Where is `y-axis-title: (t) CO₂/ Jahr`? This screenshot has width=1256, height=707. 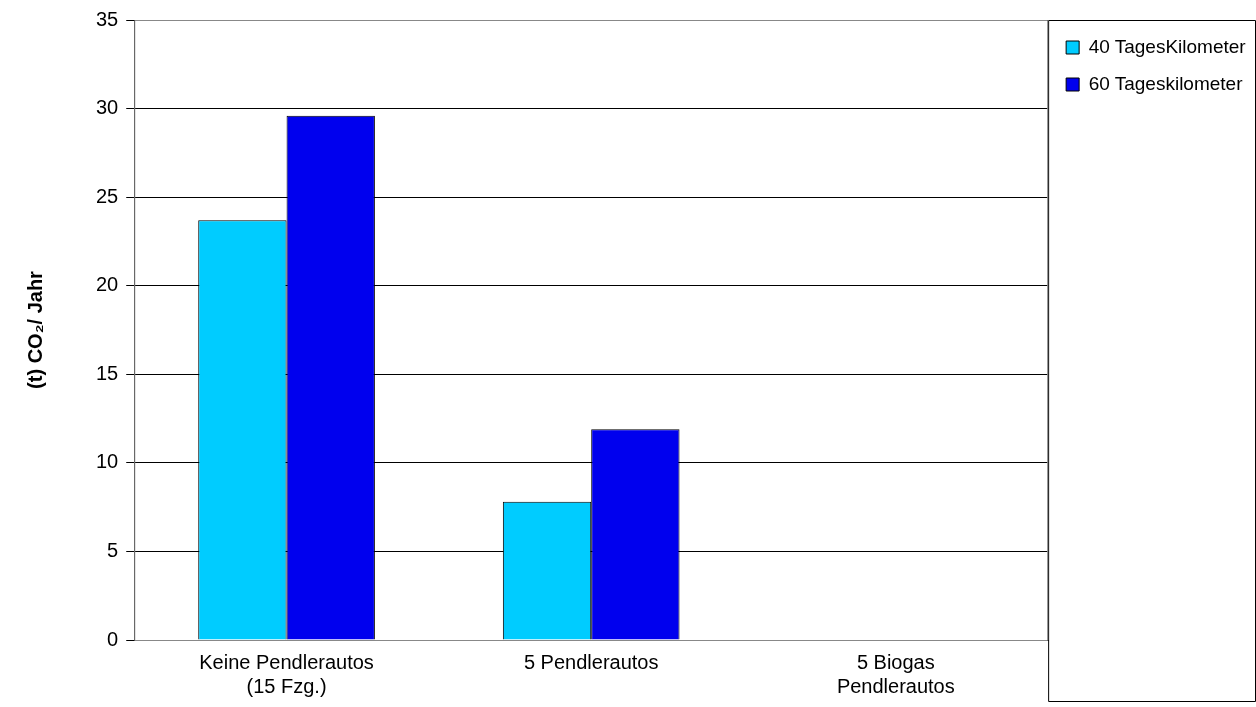 y-axis-title: (t) CO₂/ Jahr is located at coordinates (34, 329).